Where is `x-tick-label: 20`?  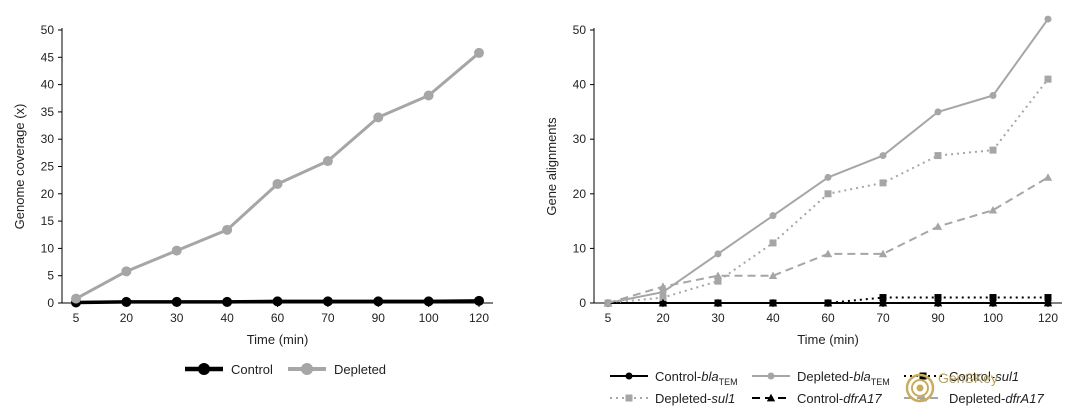
x-tick-label: 20 is located at coordinates (663, 318).